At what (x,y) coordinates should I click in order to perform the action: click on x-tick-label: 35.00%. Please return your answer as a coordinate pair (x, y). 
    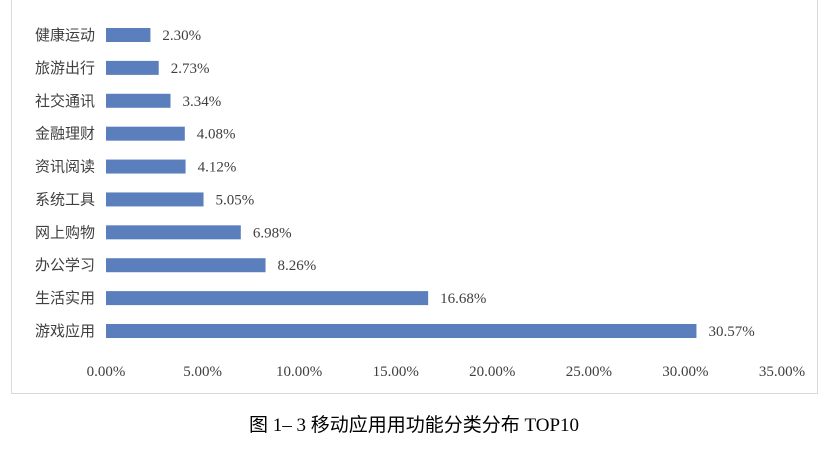
    Looking at the image, I should click on (782, 372).